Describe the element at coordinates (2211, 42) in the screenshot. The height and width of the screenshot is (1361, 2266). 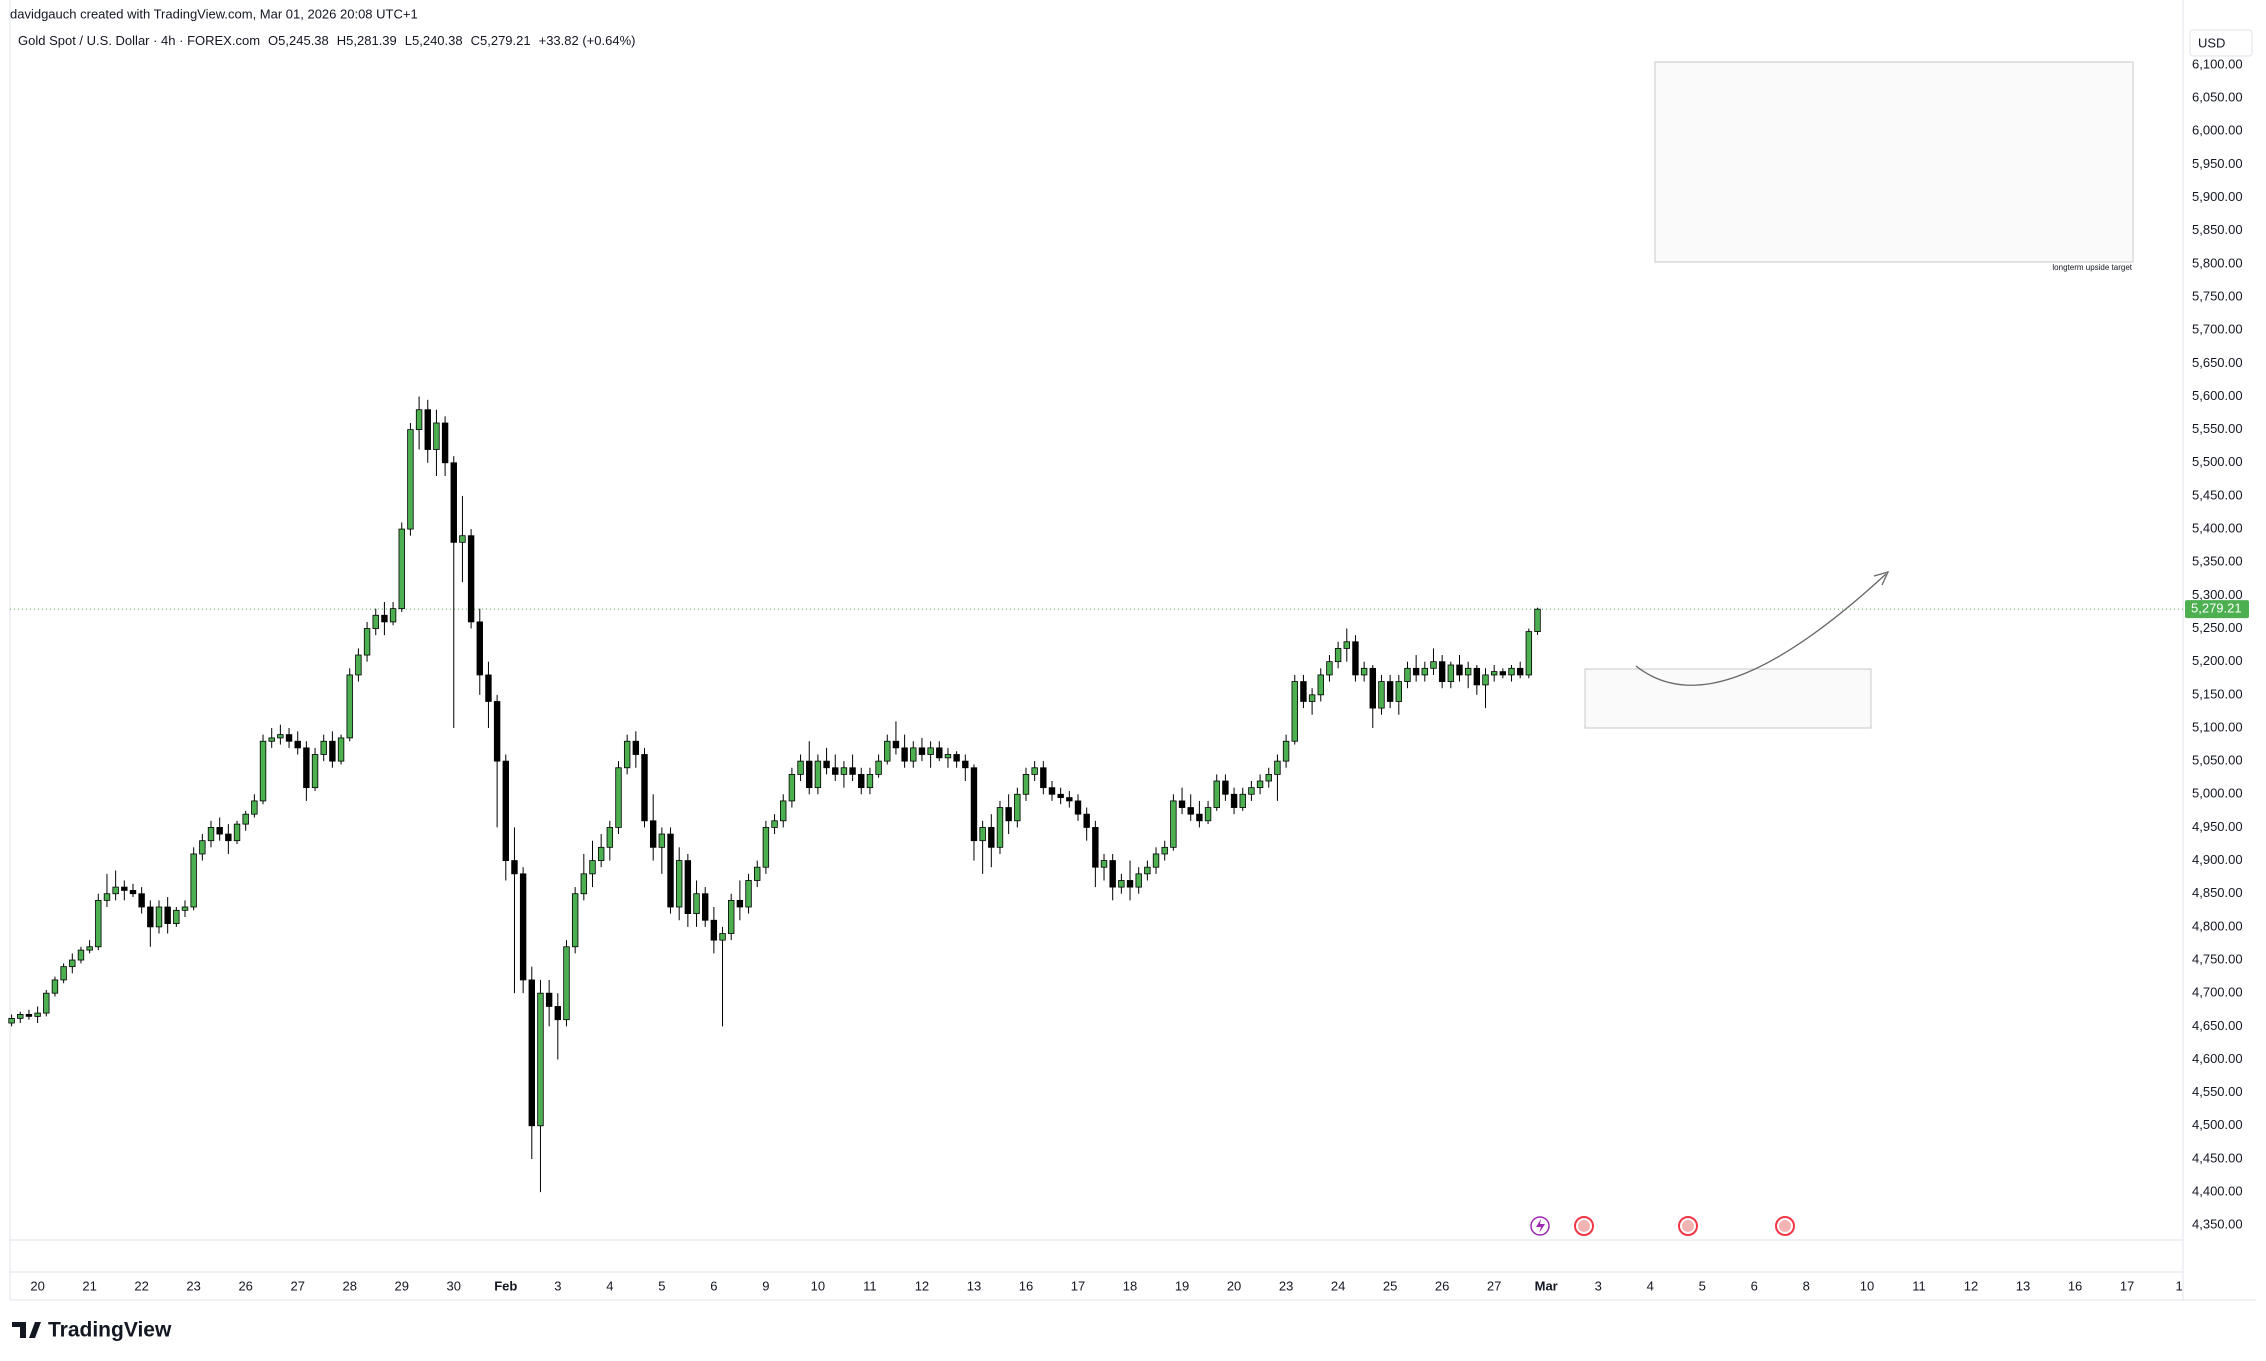
I see `currency: USD` at that location.